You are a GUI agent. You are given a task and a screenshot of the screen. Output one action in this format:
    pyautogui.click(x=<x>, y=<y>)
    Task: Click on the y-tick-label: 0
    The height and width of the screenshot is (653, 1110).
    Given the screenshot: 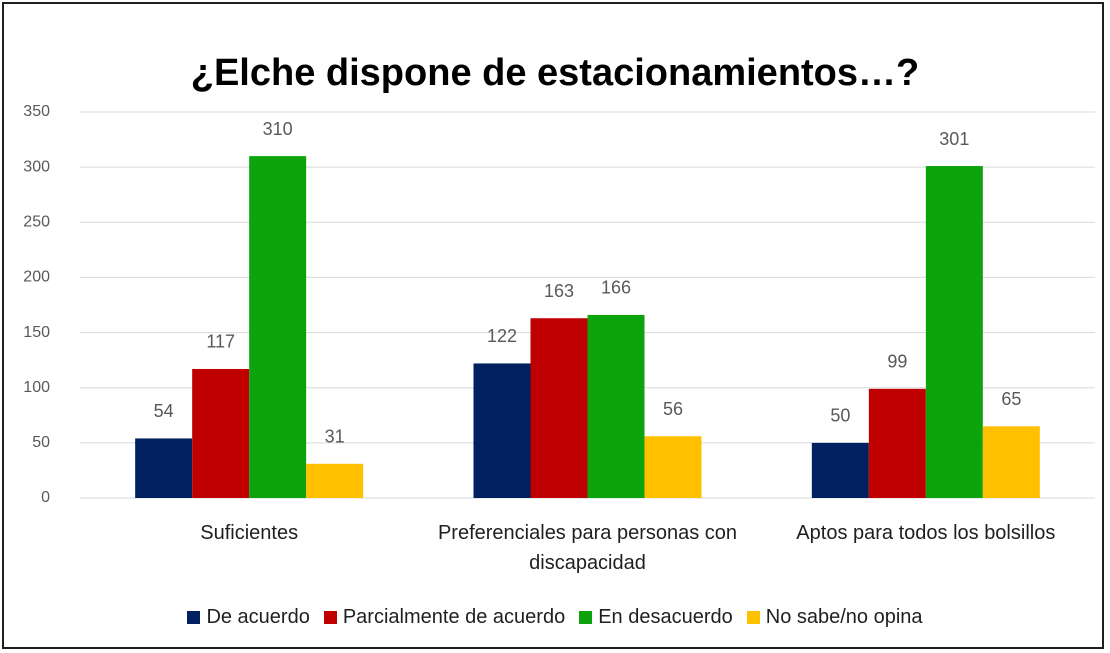 What is the action you would take?
    pyautogui.click(x=45, y=497)
    